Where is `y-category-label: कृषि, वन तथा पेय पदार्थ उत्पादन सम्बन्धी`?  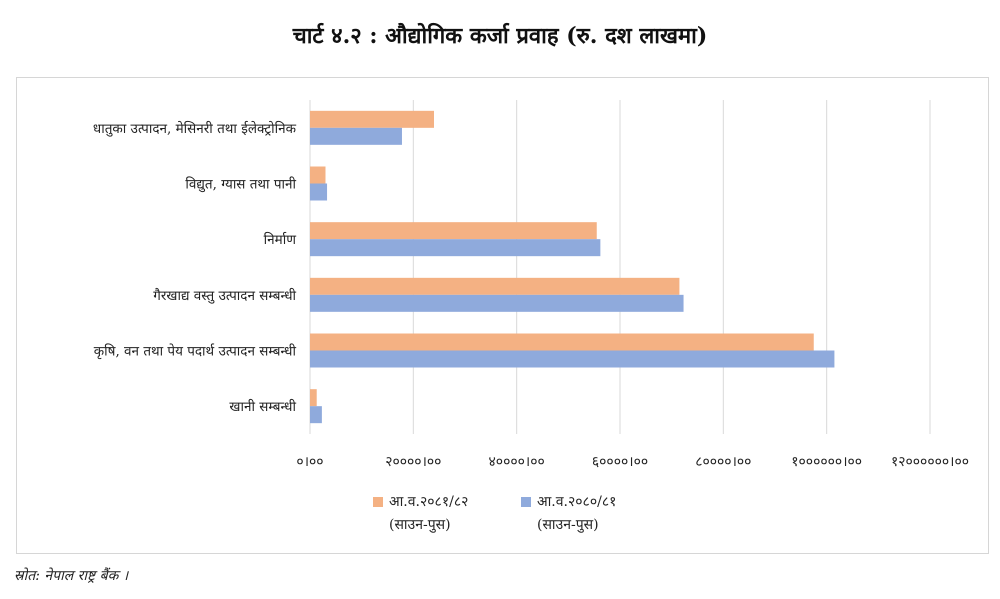 y-category-label: कृषि, वन तथा पेय पदार्थ उत्पादन सम्बन्धी is located at coordinates (195, 351).